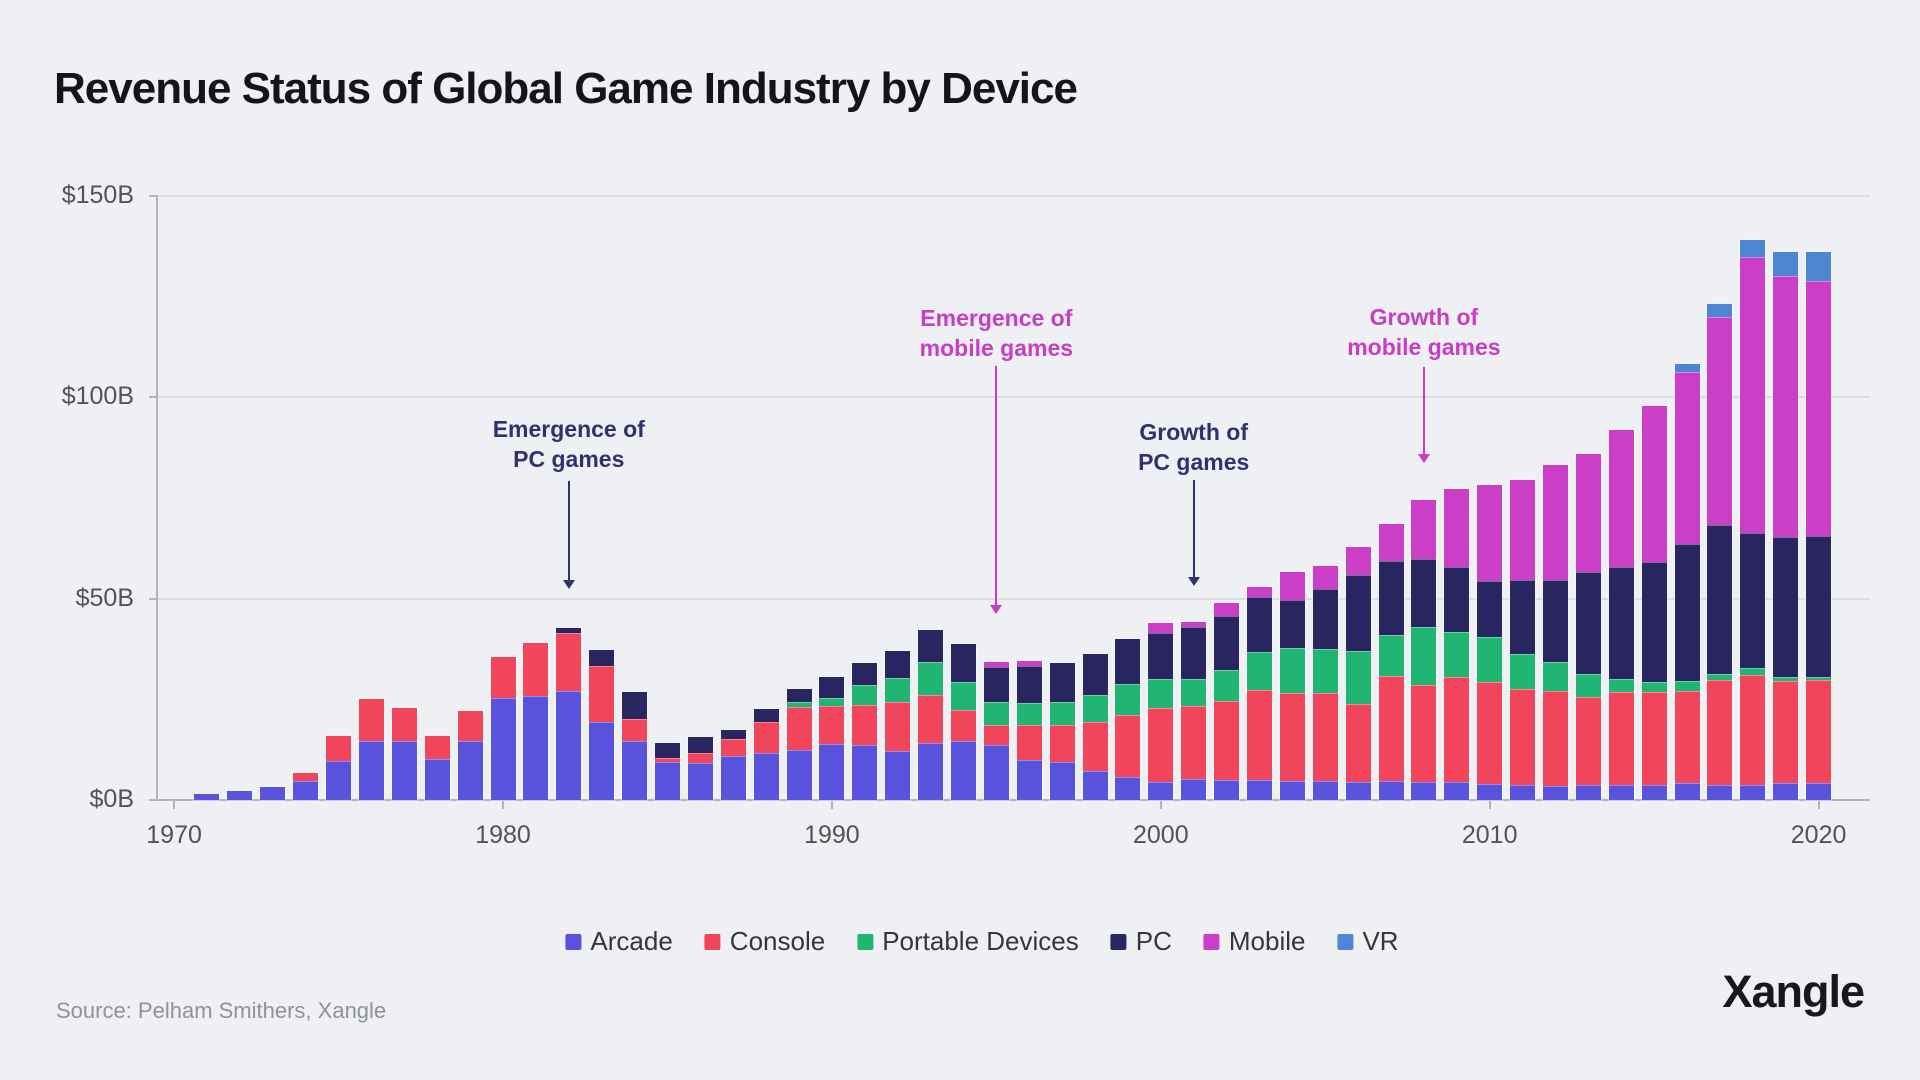  What do you see at coordinates (1128, 746) in the screenshot?
I see `bar-1999-console` at bounding box center [1128, 746].